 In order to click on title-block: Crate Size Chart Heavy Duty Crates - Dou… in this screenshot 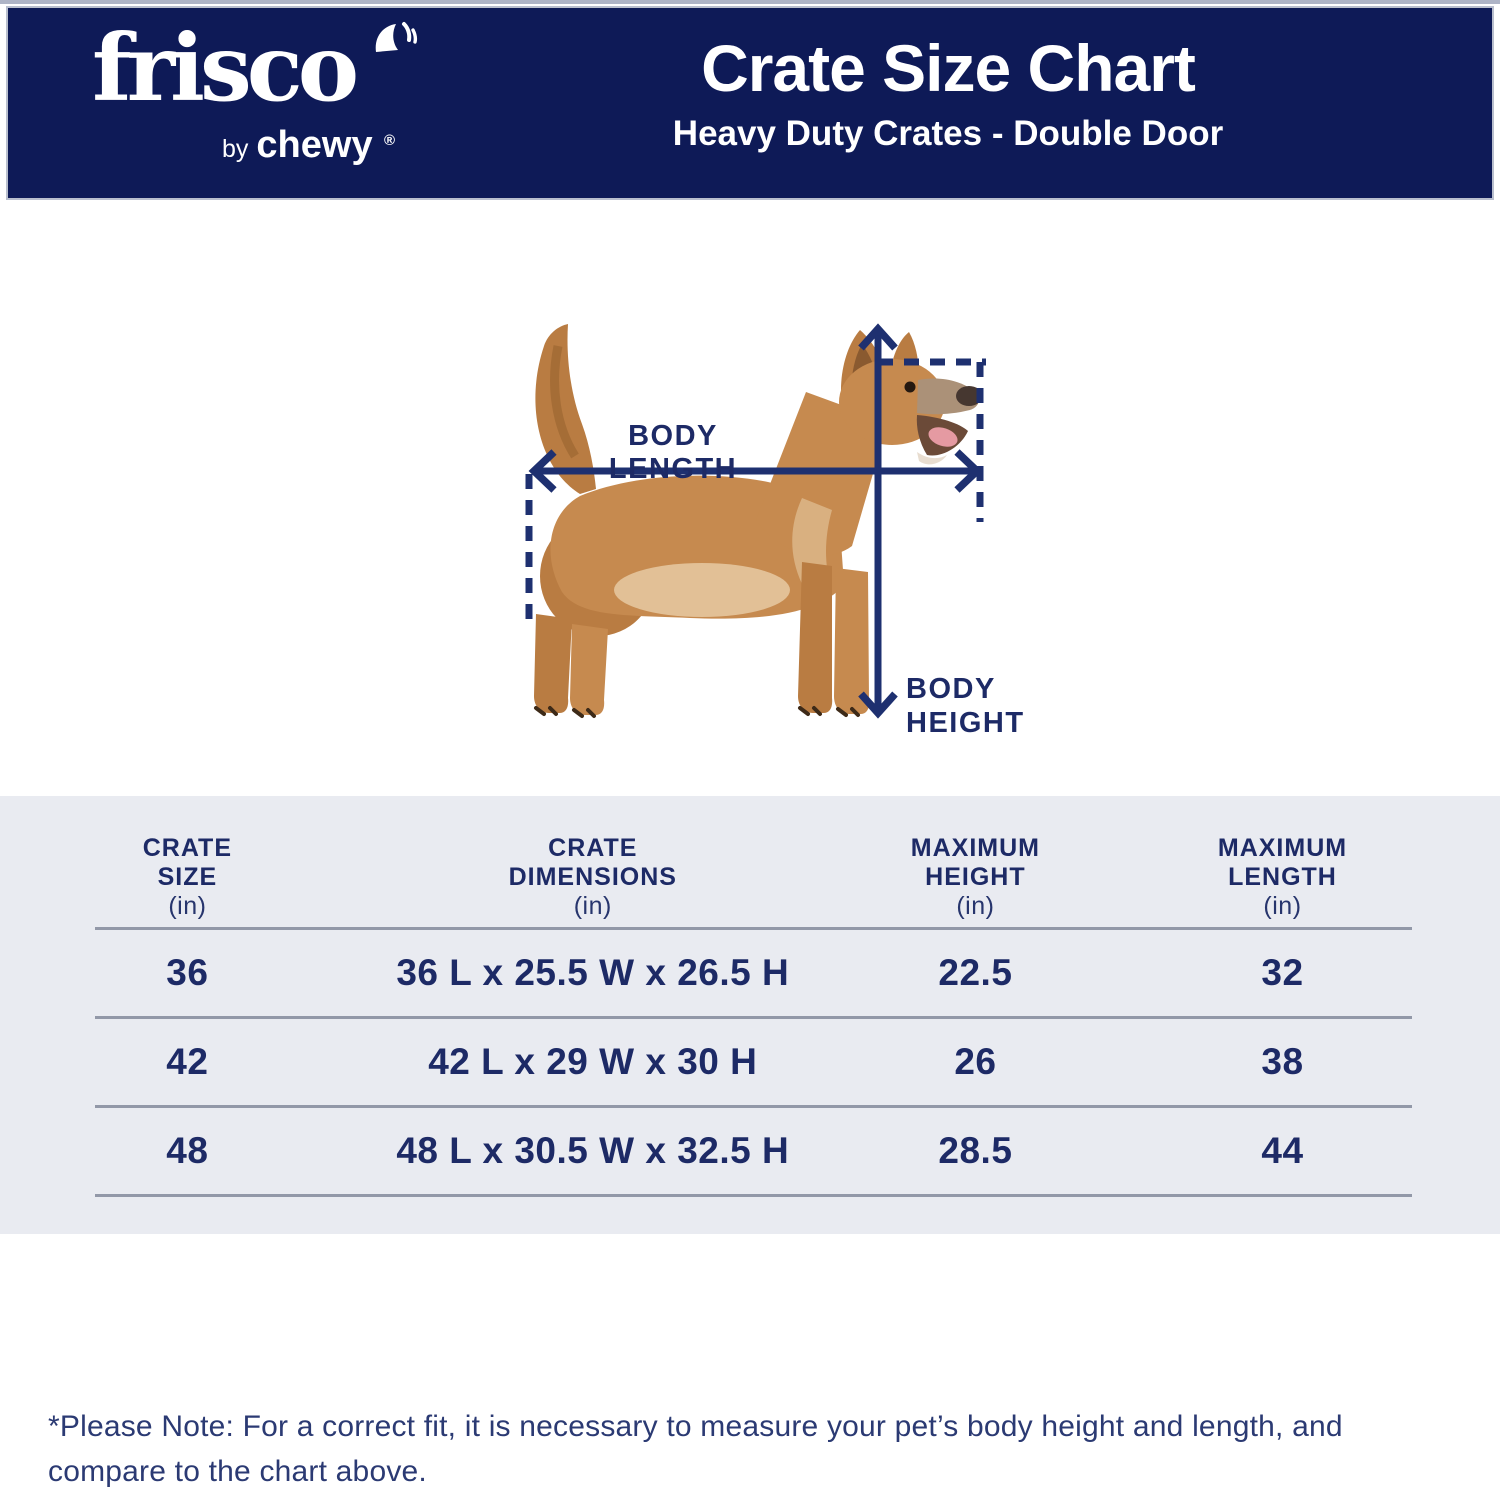, I will do `click(948, 93)`.